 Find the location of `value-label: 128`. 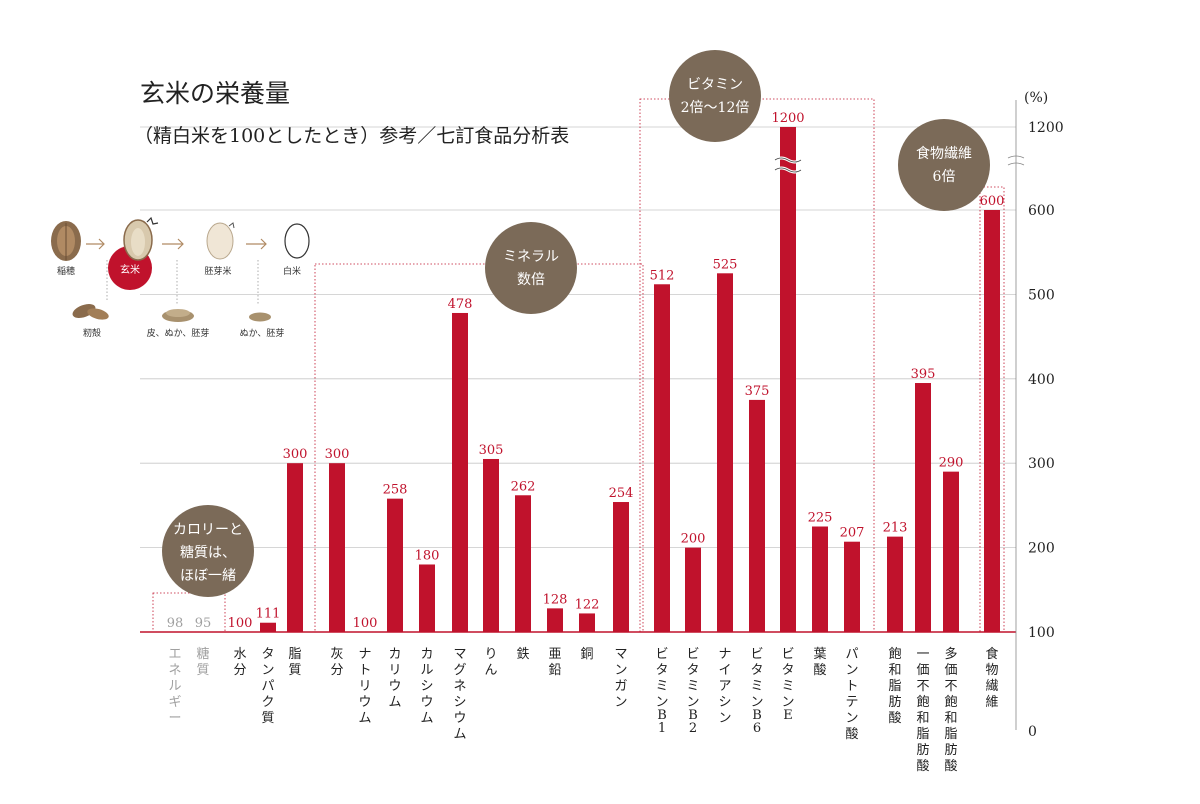

value-label: 128 is located at coordinates (555, 599).